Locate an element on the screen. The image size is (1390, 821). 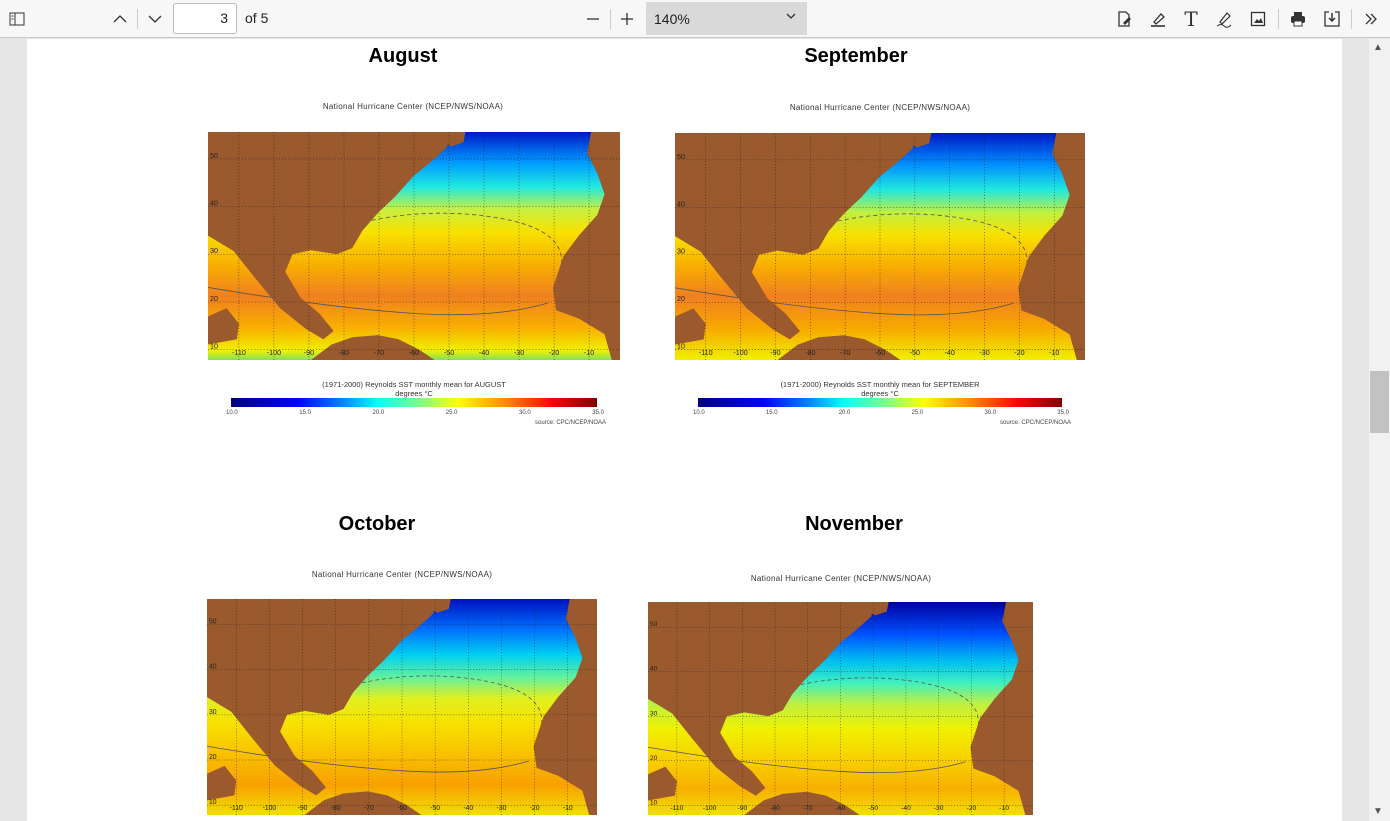
highlight-icon is located at coordinates (1158, 19).